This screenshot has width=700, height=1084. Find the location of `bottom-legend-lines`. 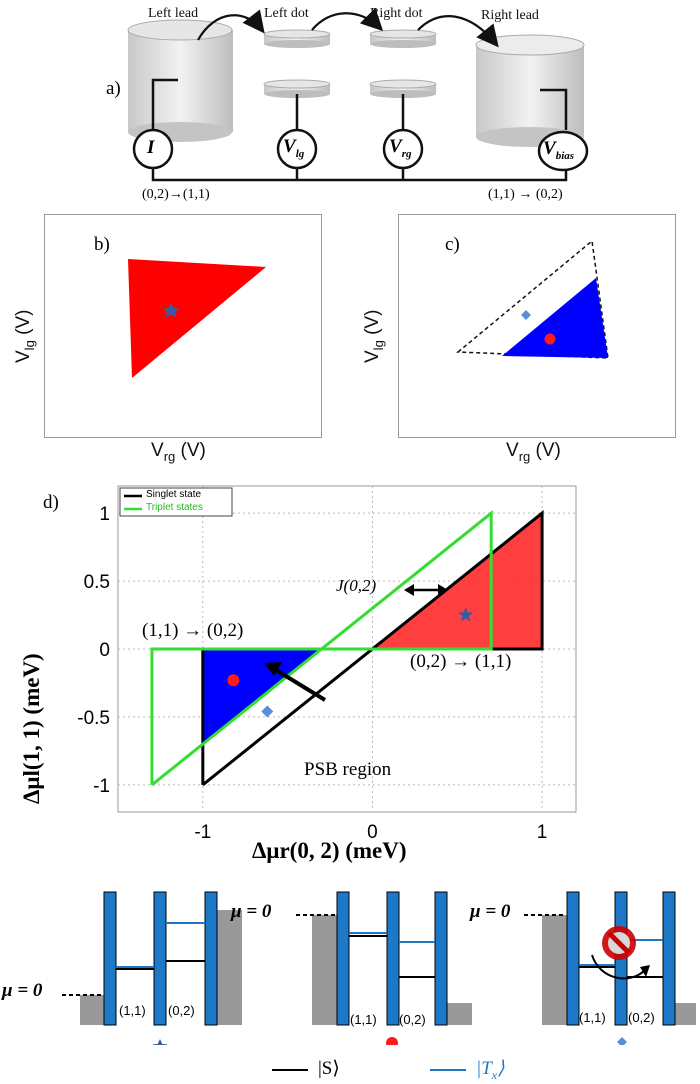

bottom-legend-lines is located at coordinates (369, 1070).